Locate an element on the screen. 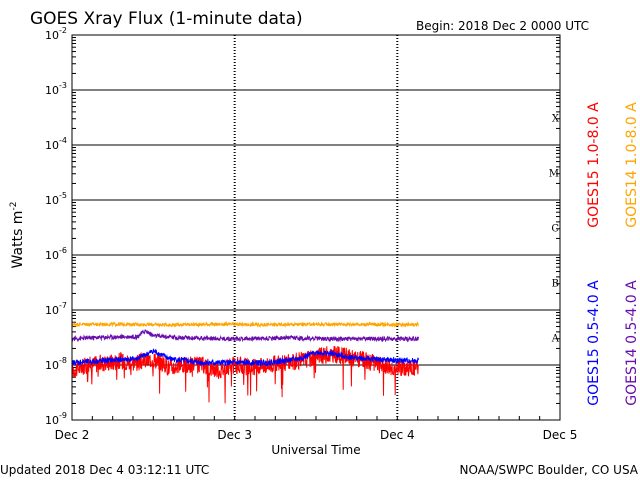  x-tick-labels: Dec 2 Dec 3 Dec 4 Dec 5 is located at coordinates (316, 435).